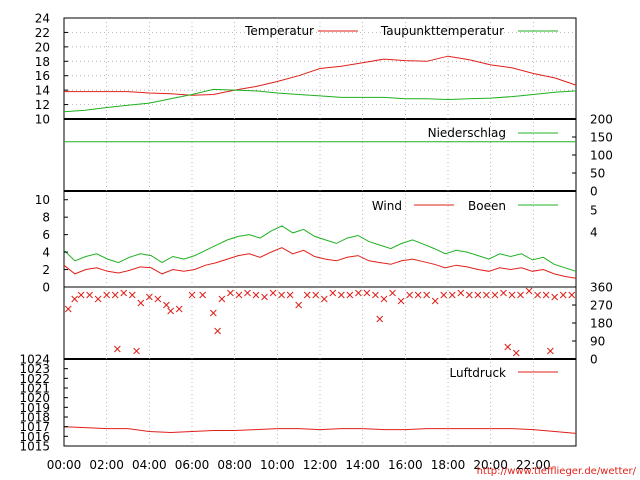  Describe the element at coordinates (42, 105) in the screenshot. I see `y-tick-label: 12` at that location.